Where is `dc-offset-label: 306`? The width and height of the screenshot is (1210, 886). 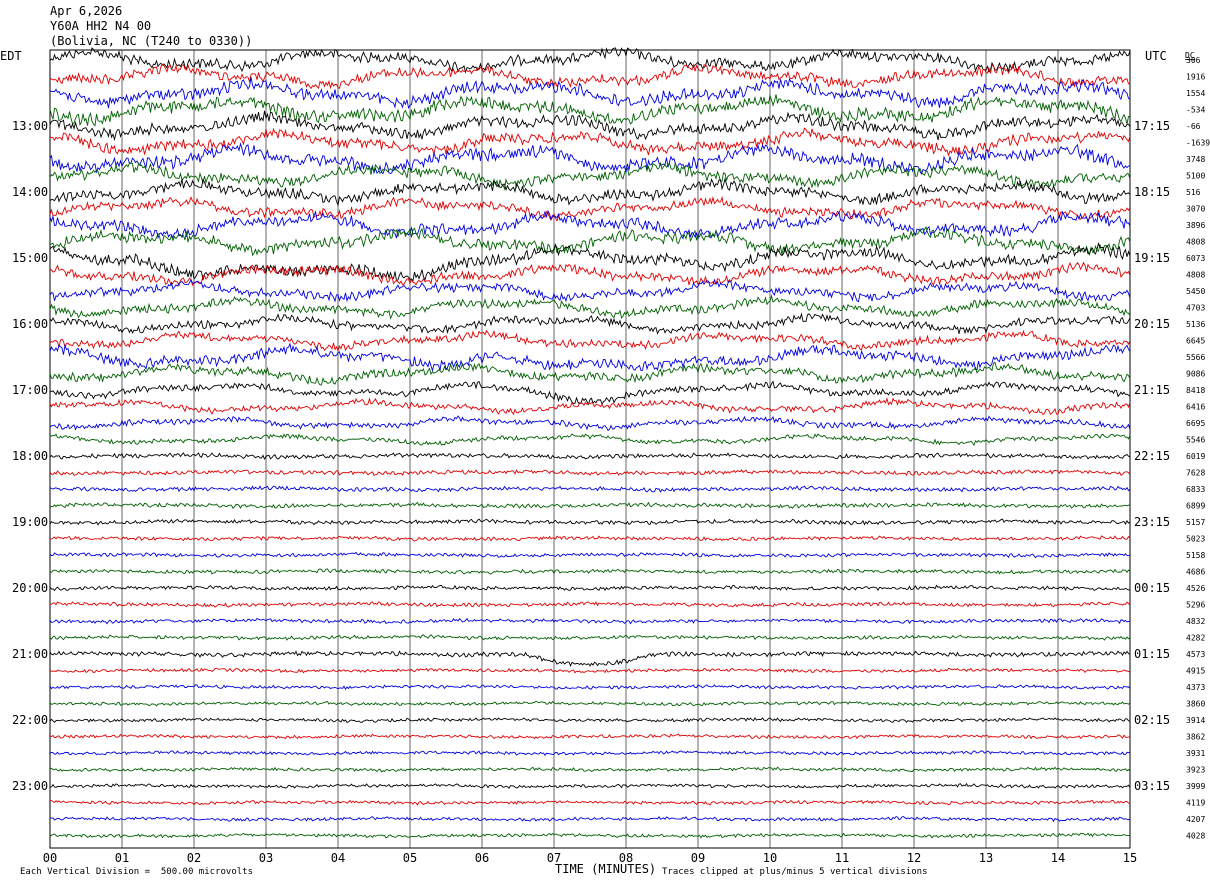 dc-offset-label: 306 is located at coordinates (1193, 60).